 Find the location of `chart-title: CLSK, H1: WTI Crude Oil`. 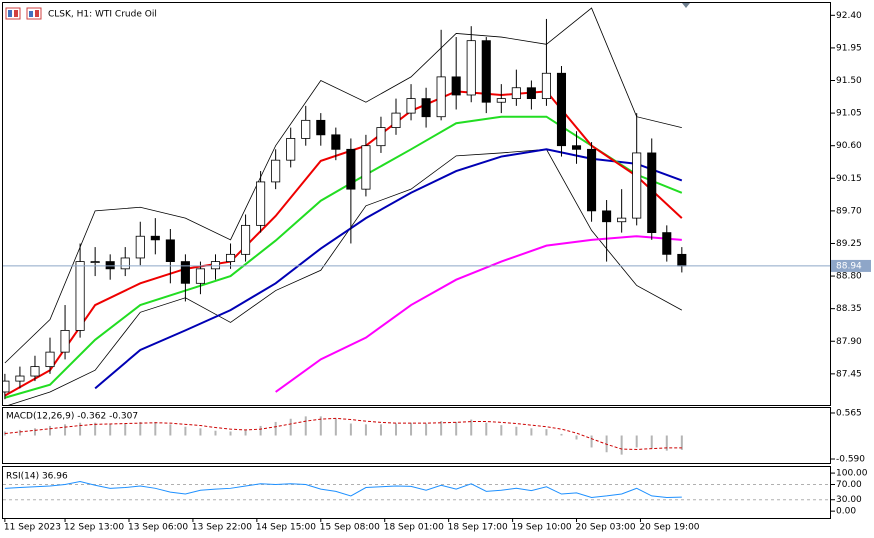

chart-title: CLSK, H1: WTI Crude Oil is located at coordinates (102, 15).